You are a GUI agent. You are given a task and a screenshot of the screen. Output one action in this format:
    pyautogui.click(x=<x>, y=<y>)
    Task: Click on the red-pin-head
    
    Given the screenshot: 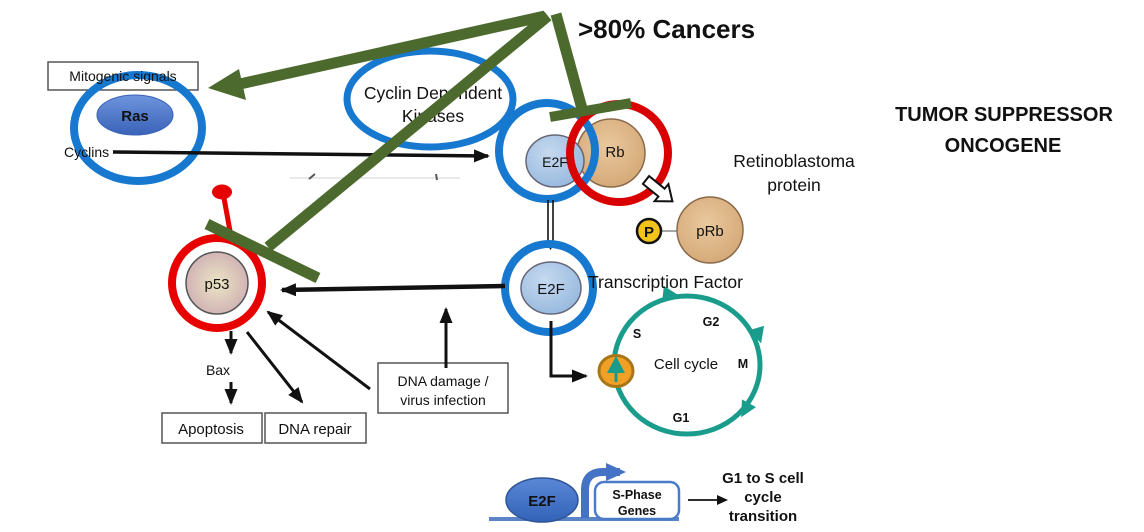 What is the action you would take?
    pyautogui.click(x=222, y=192)
    